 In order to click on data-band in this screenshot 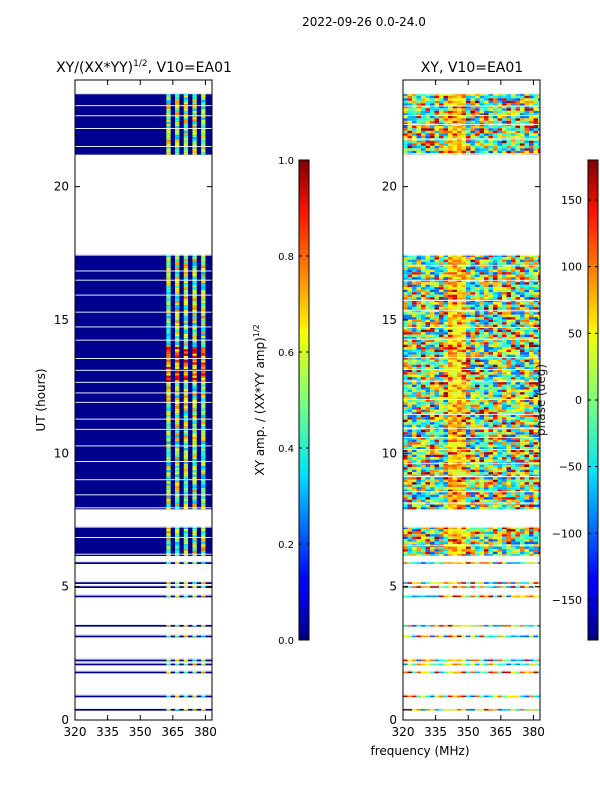, I will do `click(143, 596)`.